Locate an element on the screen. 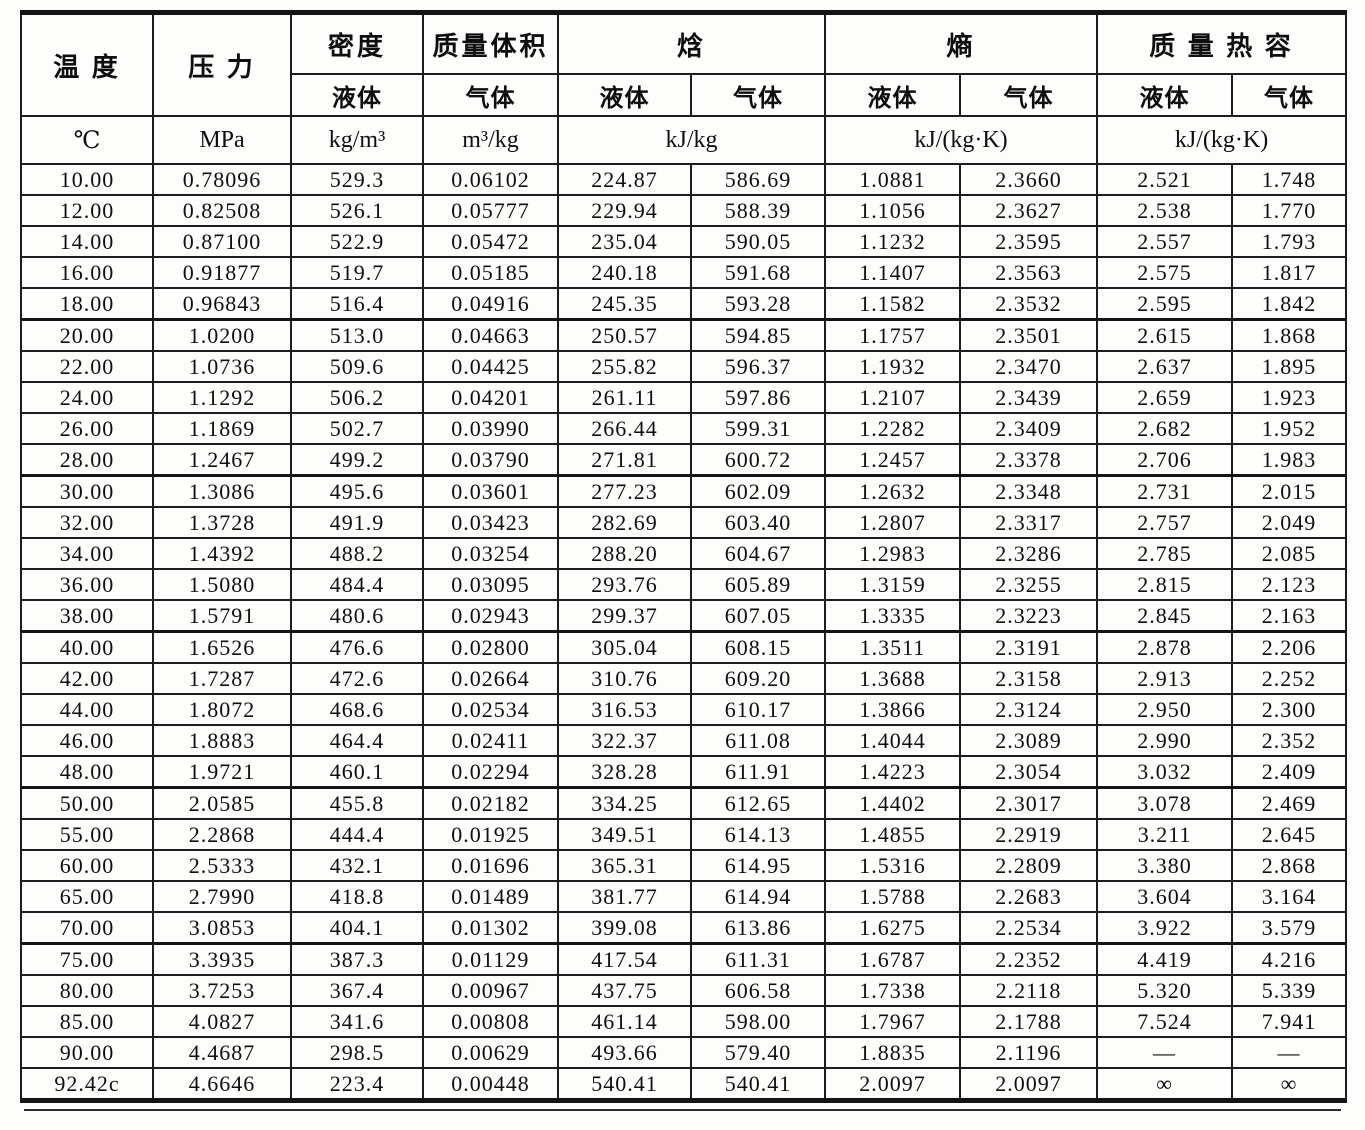  subheader-volume-gas: 气体 is located at coordinates (490, 95).